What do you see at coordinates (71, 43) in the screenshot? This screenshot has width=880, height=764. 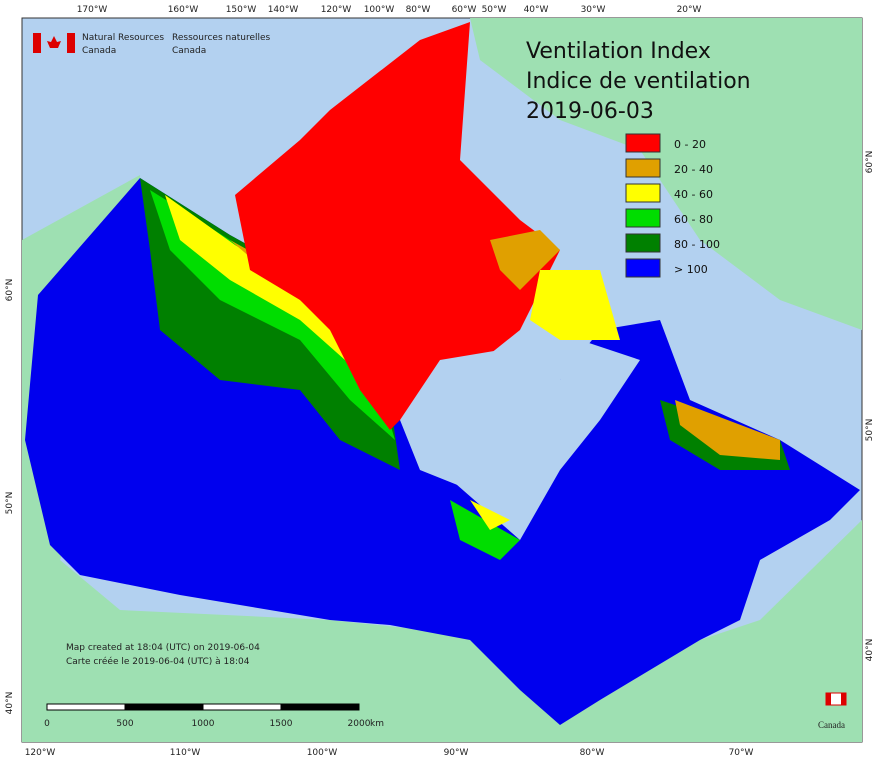 I see `flag-right` at bounding box center [71, 43].